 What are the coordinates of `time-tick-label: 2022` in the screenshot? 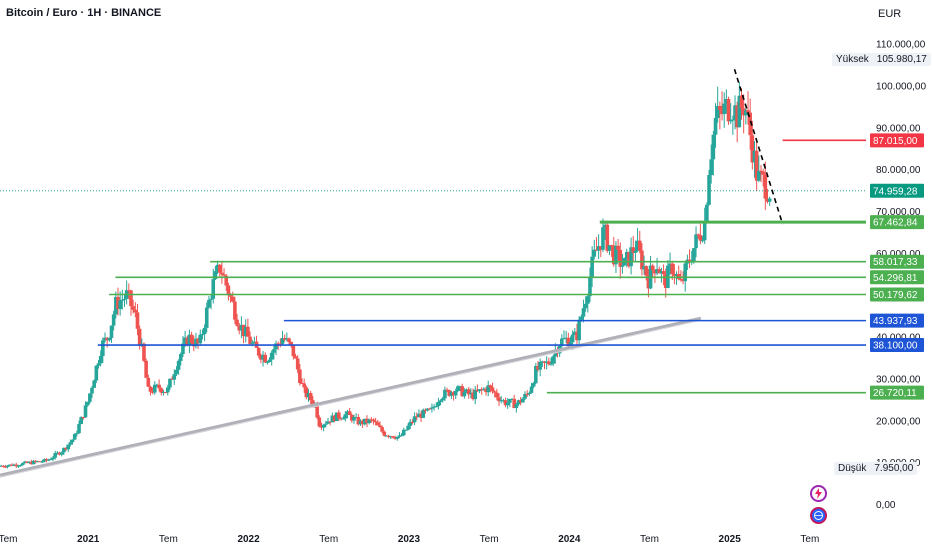 It's located at (248, 539).